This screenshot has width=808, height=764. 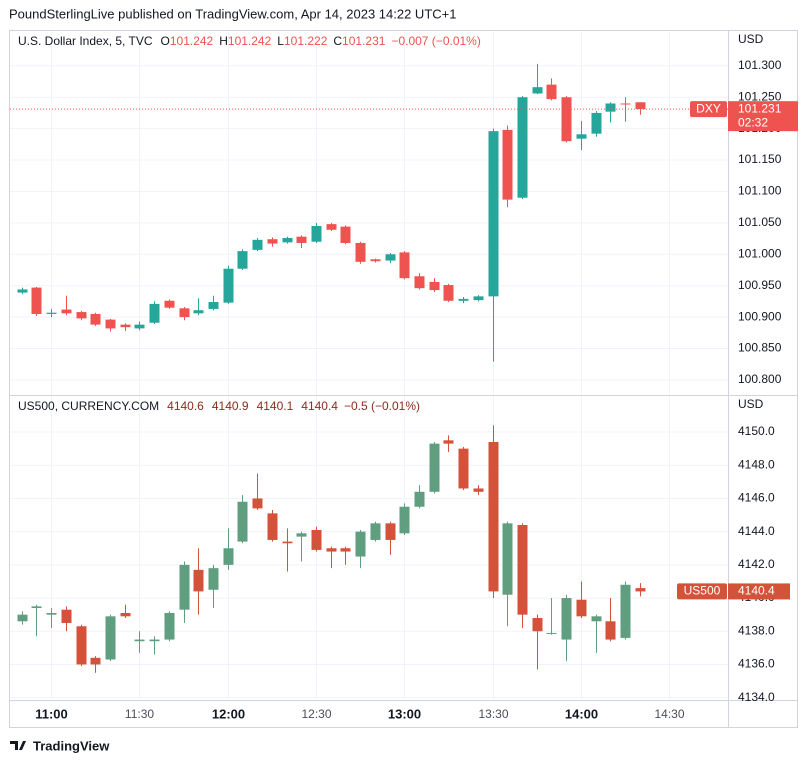 I want to click on x-tick-label: 14:30, so click(x=669, y=714).